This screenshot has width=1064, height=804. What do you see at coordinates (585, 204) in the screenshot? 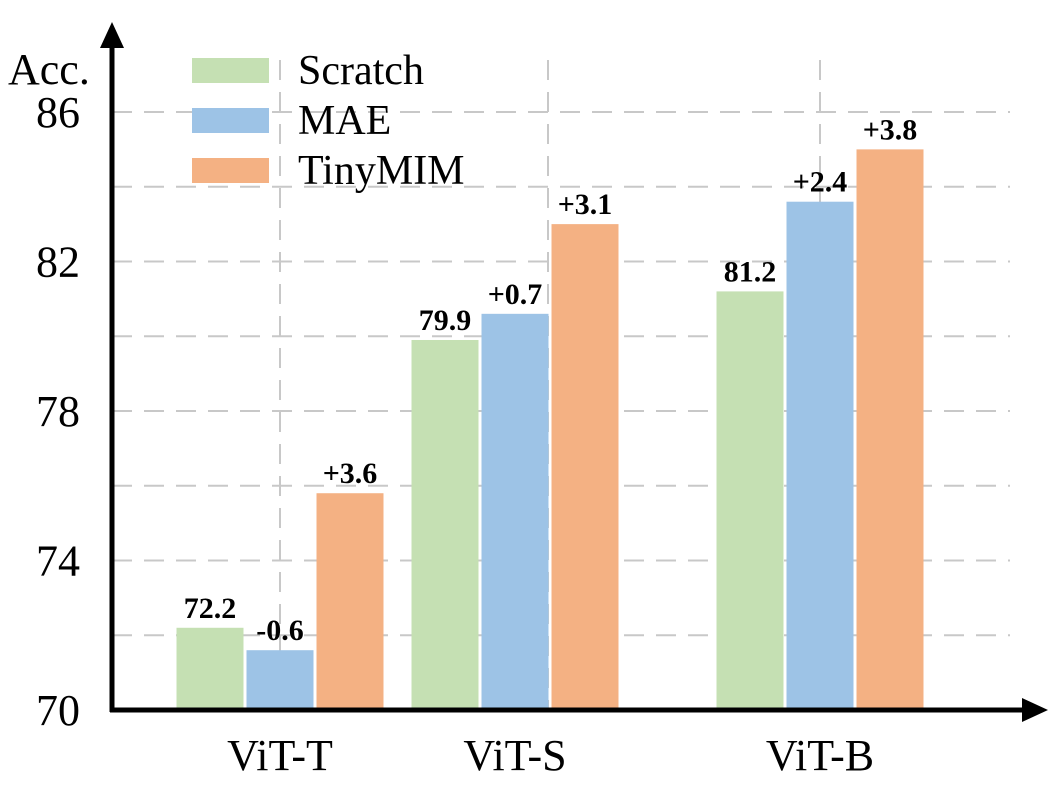
I see `data-label-tinymim-vit-s: +3.1` at bounding box center [585, 204].